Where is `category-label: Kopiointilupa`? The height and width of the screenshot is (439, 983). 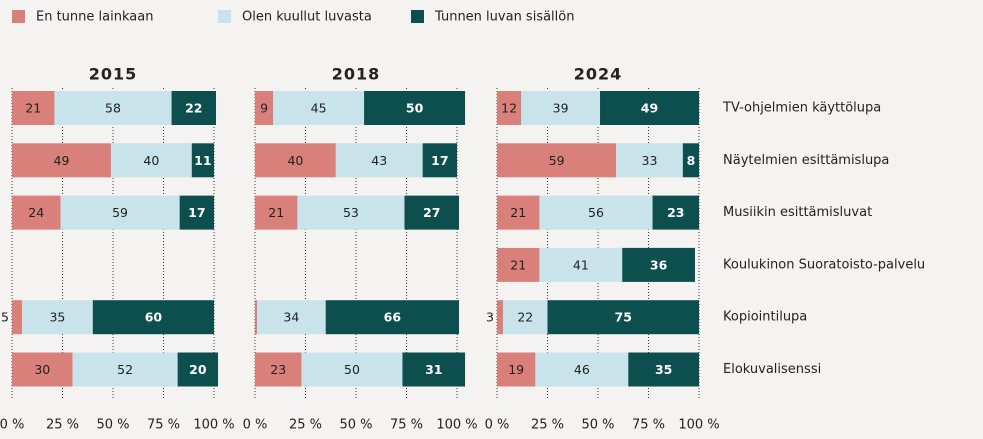 category-label: Kopiointilupa is located at coordinates (765, 317).